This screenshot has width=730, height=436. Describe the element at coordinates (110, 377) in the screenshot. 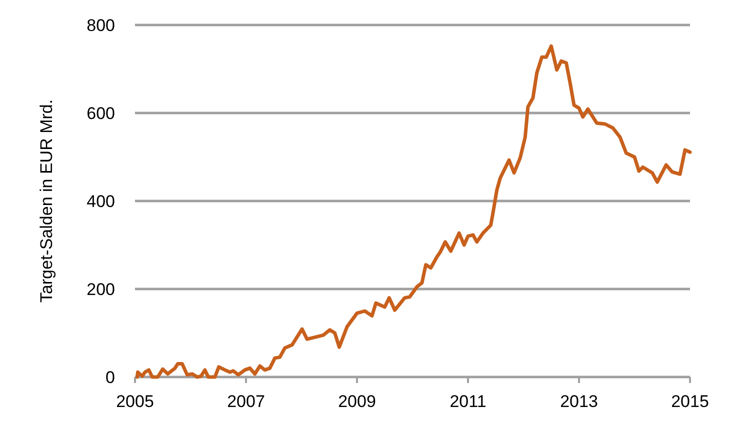

I see `y-tick-label: 0` at that location.